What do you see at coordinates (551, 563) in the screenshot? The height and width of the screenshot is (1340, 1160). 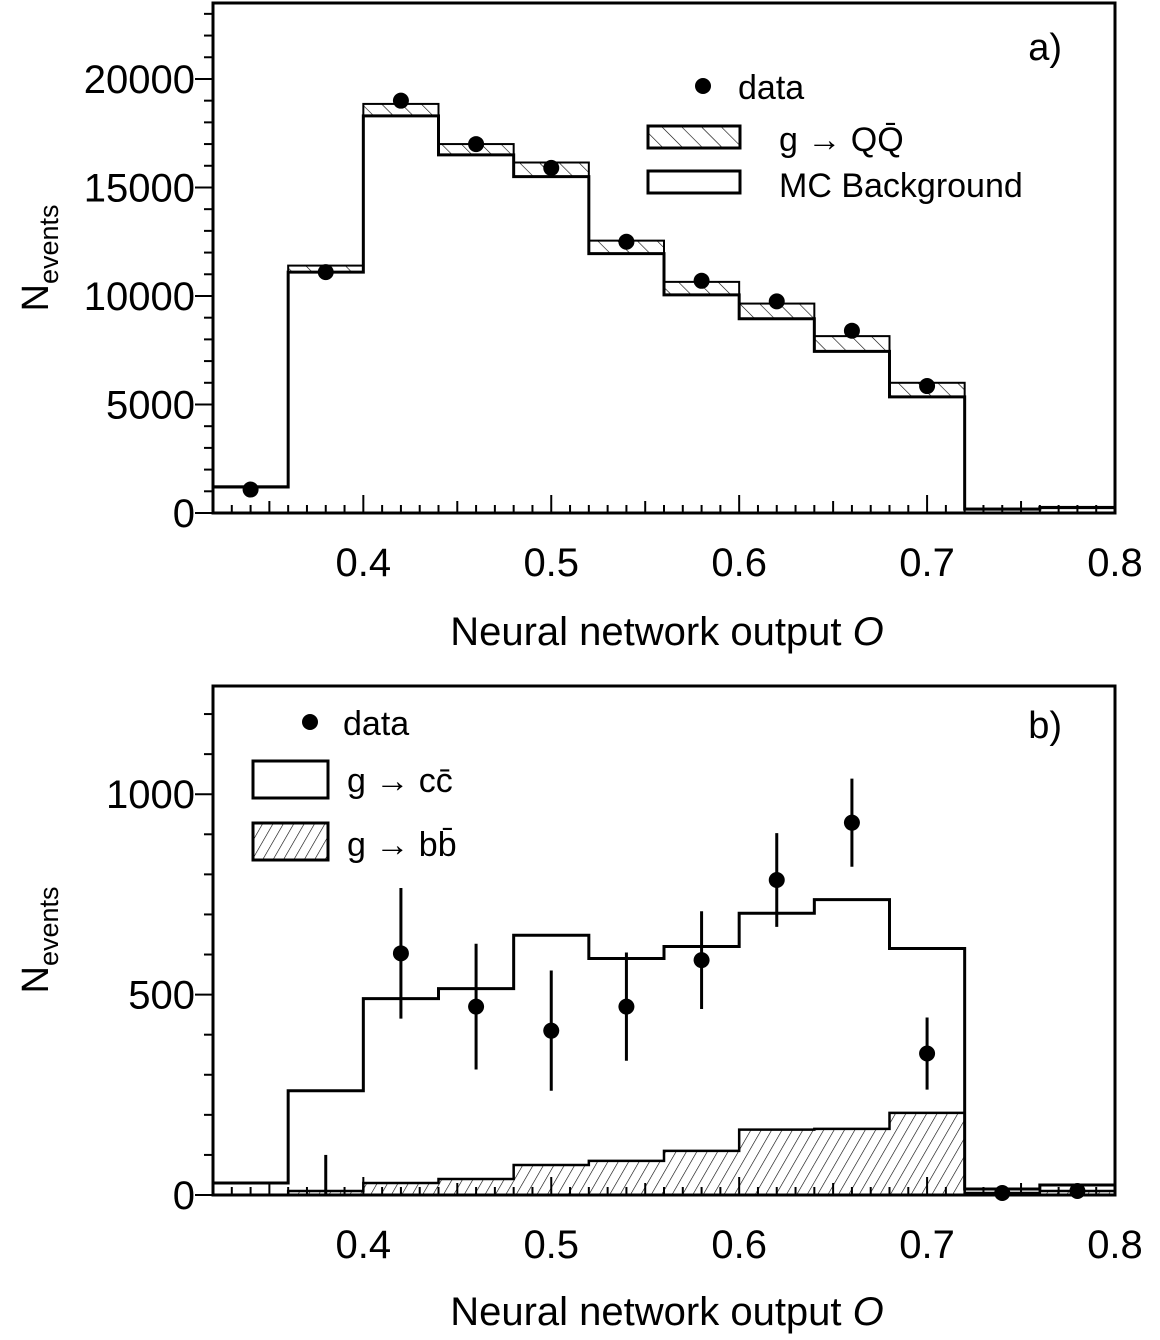 I see `panel-a-x-tick-label: 0.5` at bounding box center [551, 563].